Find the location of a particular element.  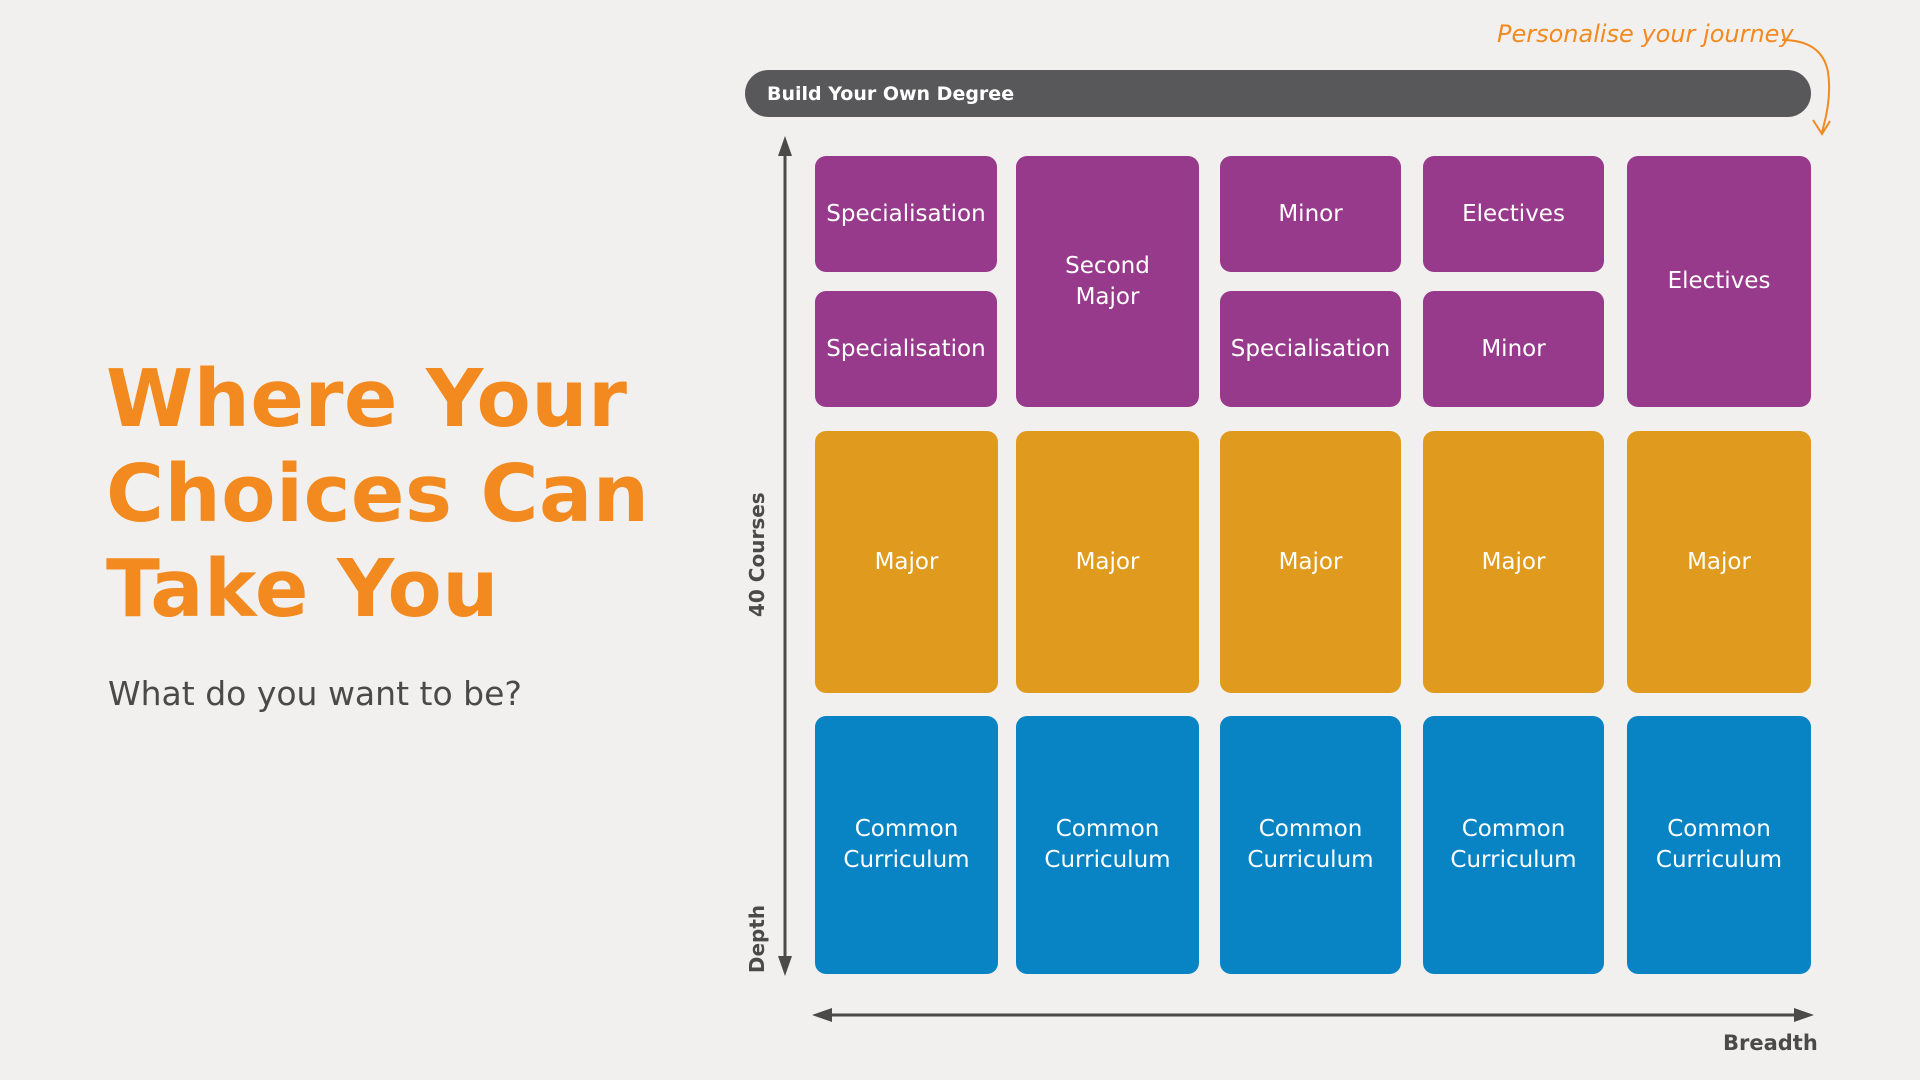

block-second-major: Second Major is located at coordinates (1107, 281).